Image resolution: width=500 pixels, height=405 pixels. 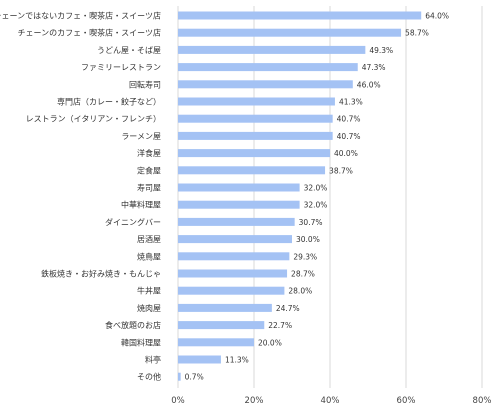 What do you see at coordinates (437, 16) in the screenshot?
I see `value-label: 64.0%` at bounding box center [437, 16].